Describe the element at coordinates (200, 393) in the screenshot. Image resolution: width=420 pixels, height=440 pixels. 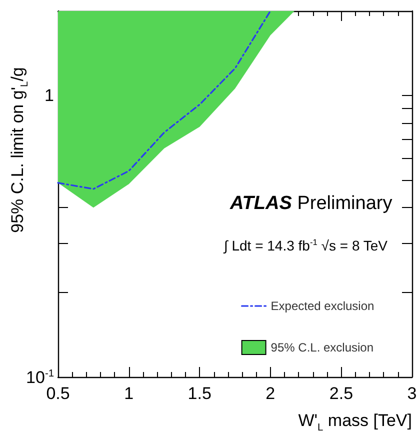
I see `x-tick-label: 1.5` at that location.